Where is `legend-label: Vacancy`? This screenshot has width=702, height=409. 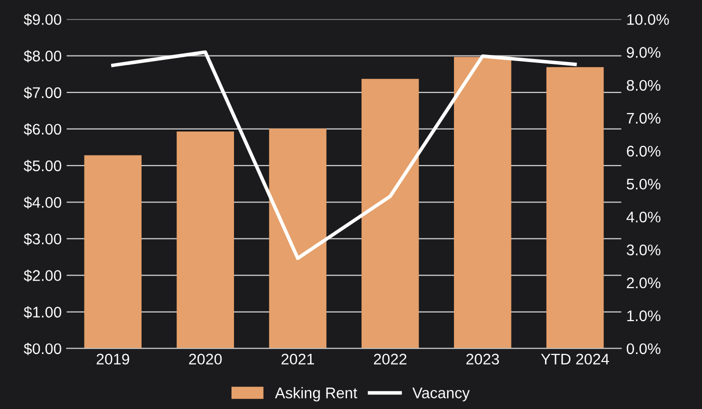
legend-label: Vacancy is located at coordinates (441, 395).